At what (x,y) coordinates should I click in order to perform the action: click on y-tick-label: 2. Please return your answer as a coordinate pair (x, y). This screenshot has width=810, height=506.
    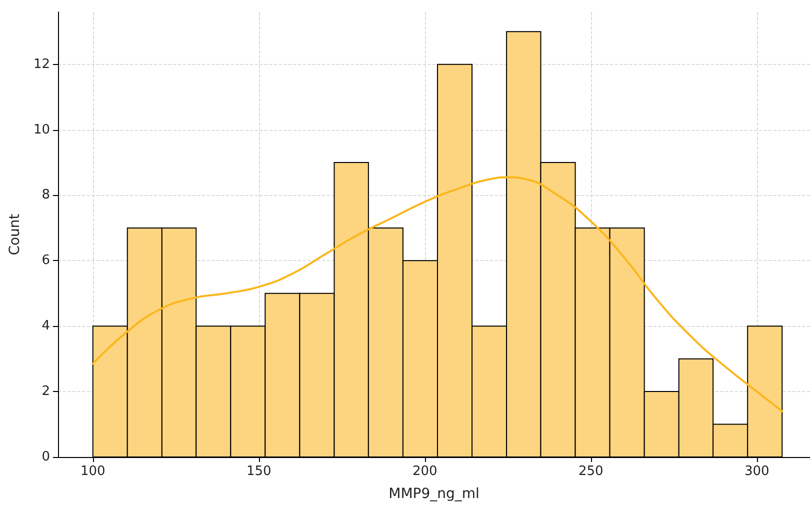
    Looking at the image, I should click on (46, 392).